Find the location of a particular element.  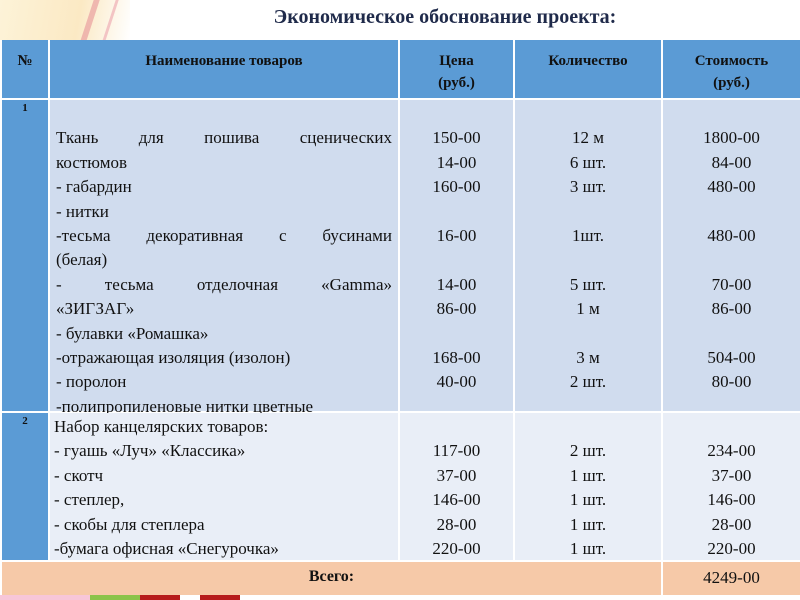

cell-line: - поролон is located at coordinates (91, 382).